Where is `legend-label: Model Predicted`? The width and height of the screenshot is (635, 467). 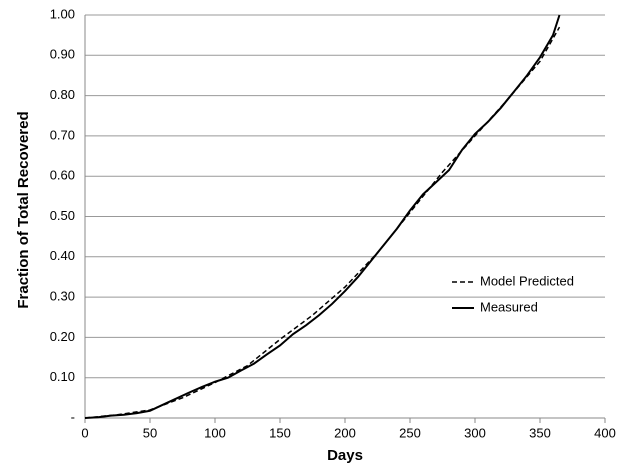
legend-label: Model Predicted is located at coordinates (527, 280).